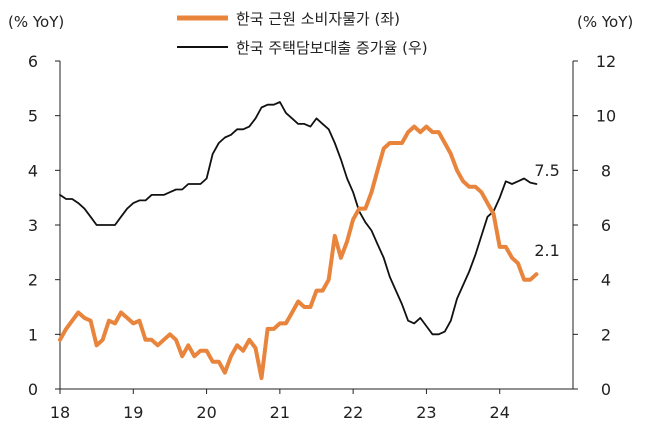 The height and width of the screenshot is (437, 648). What do you see at coordinates (33, 170) in the screenshot?
I see `left-tick-label: 4` at bounding box center [33, 170].